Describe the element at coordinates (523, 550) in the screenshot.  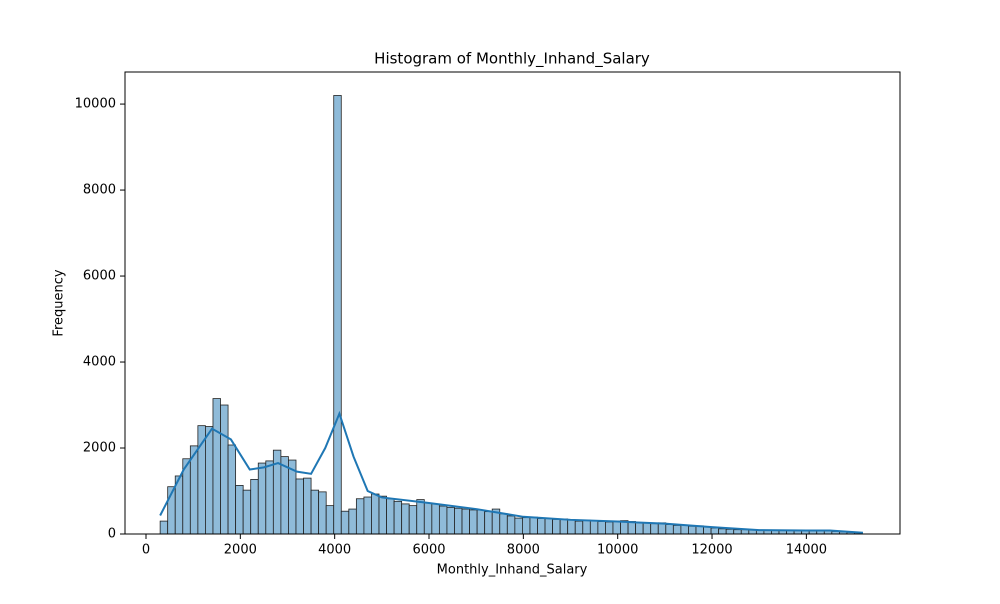
I see `x-tick-label: 8000` at that location.